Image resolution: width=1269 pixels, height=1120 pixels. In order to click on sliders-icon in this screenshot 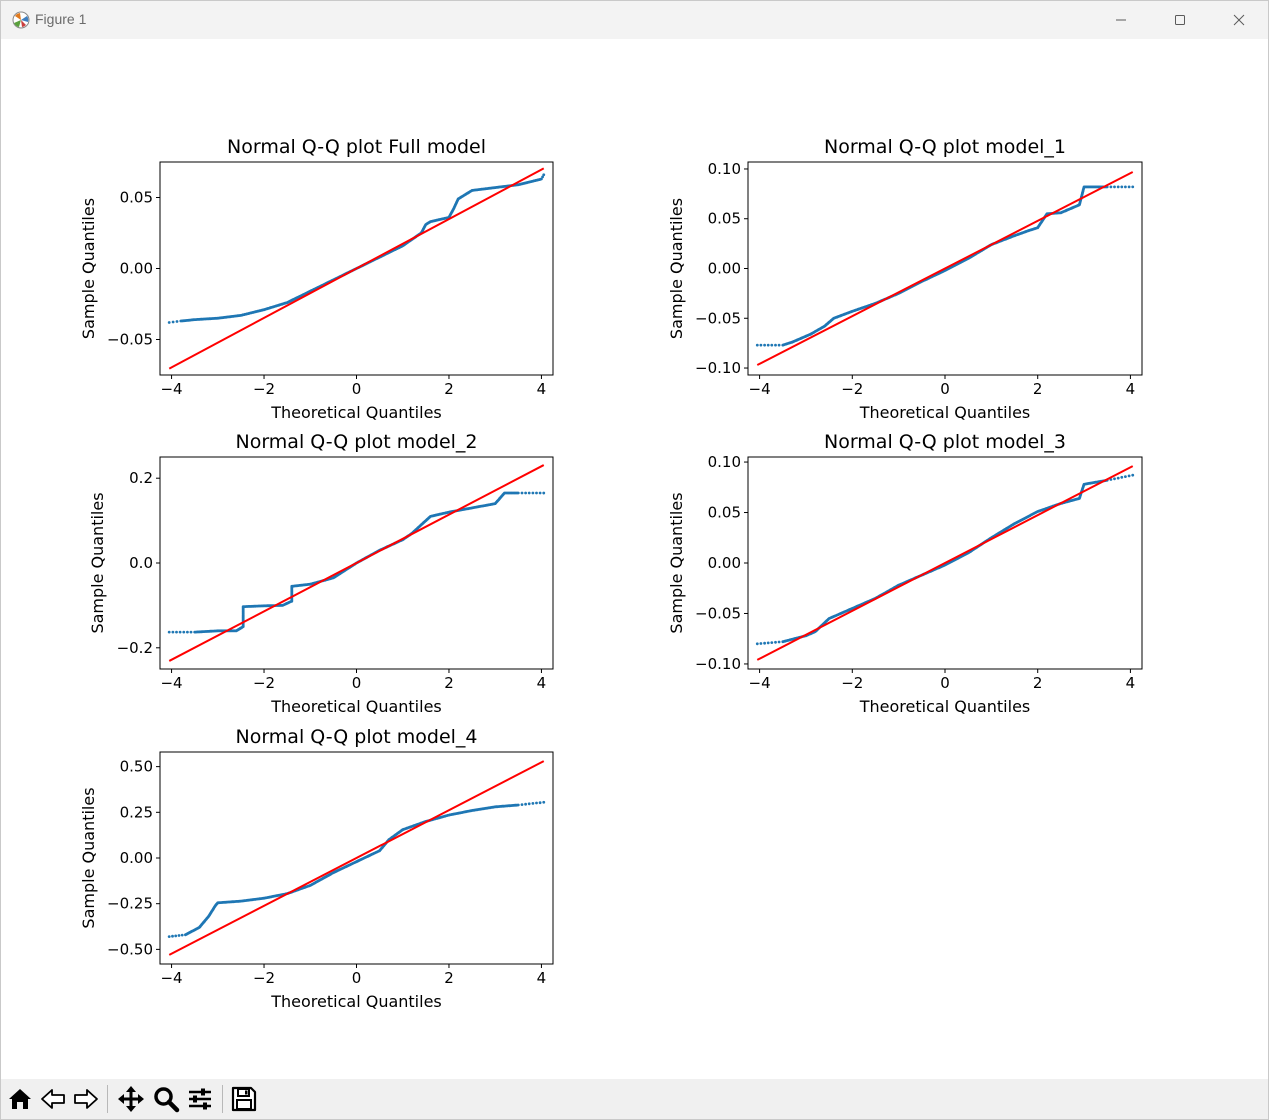, I will do `click(200, 1099)`.